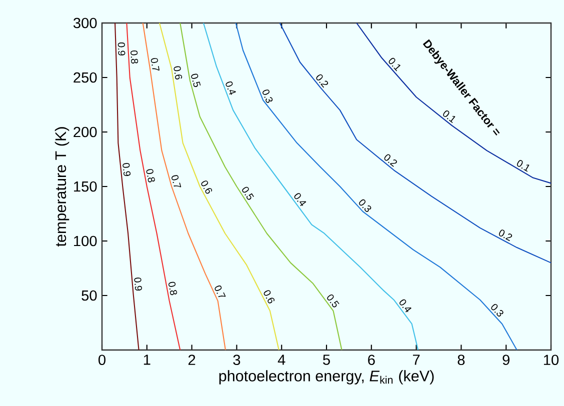 The image size is (564, 406). Describe the element at coordinates (282, 359) in the screenshot. I see `x-tick-label: 4` at that location.